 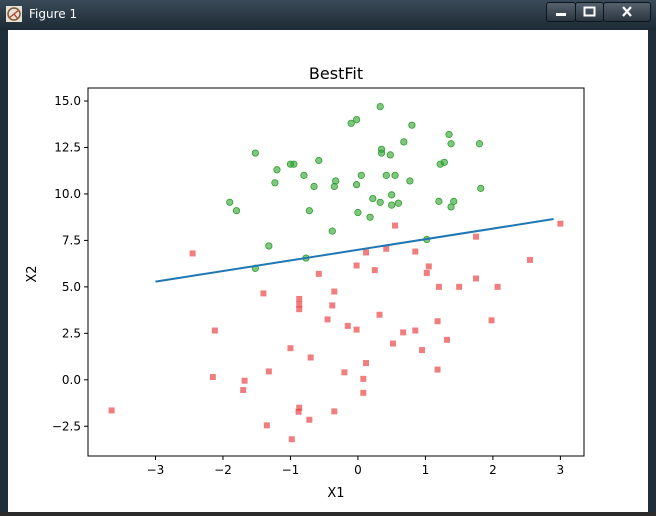 What do you see at coordinates (67, 147) in the screenshot?
I see `y-tick-label: 12.5` at bounding box center [67, 147].